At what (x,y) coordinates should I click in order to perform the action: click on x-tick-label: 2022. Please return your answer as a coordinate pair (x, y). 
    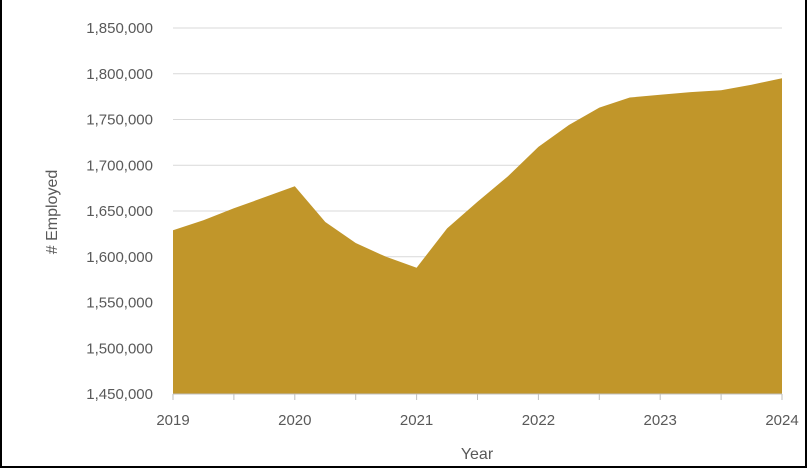
    Looking at the image, I should click on (538, 420).